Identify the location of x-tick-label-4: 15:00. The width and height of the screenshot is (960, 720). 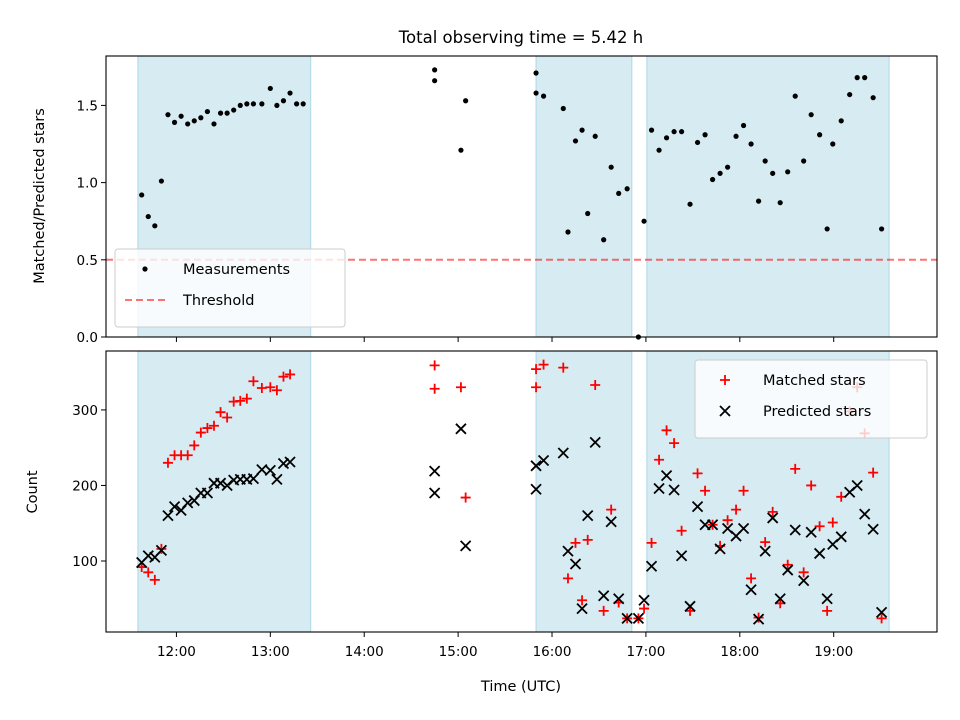
(458, 652).